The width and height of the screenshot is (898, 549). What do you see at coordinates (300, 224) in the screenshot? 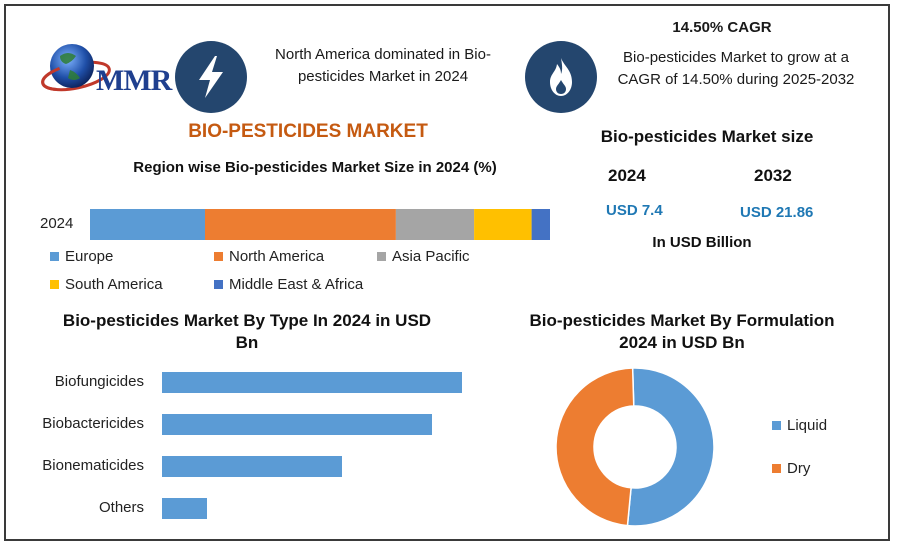
I see `stack-segment-north-america` at bounding box center [300, 224].